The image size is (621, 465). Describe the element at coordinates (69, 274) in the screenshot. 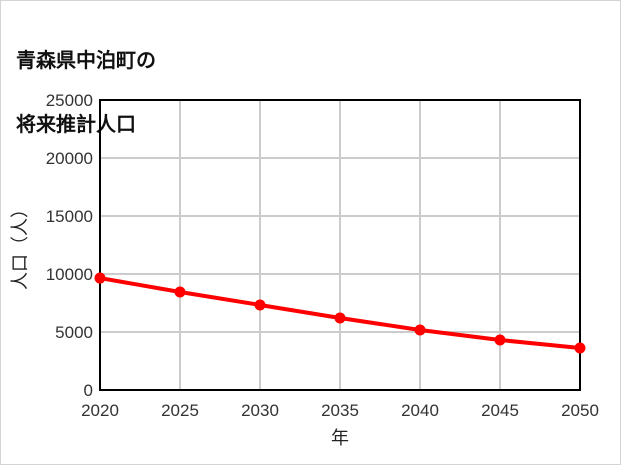

I see `y-tick-label: 10000` at that location.